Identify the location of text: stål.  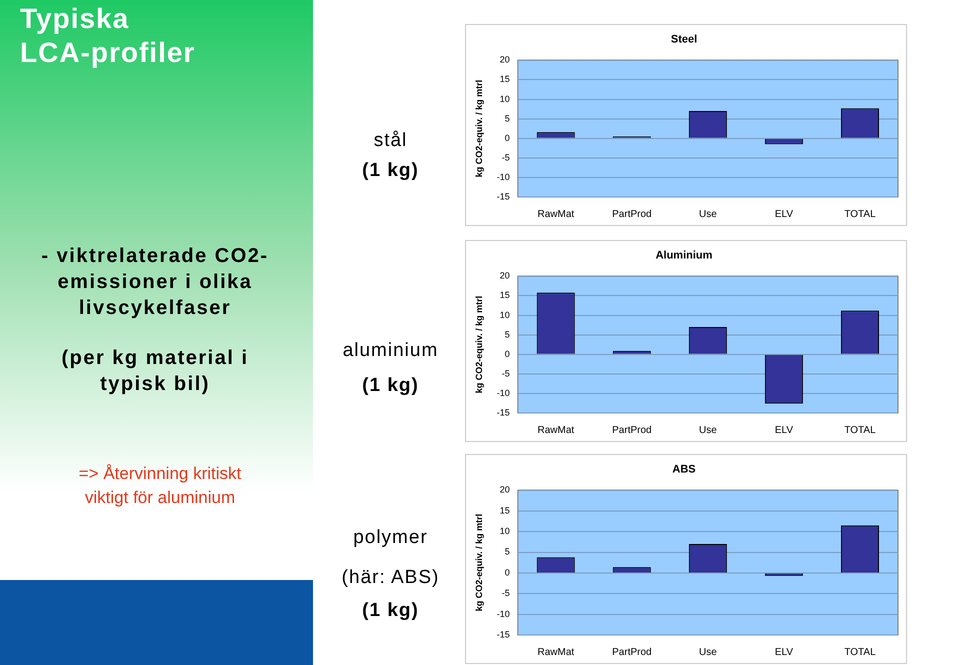
(390, 141).